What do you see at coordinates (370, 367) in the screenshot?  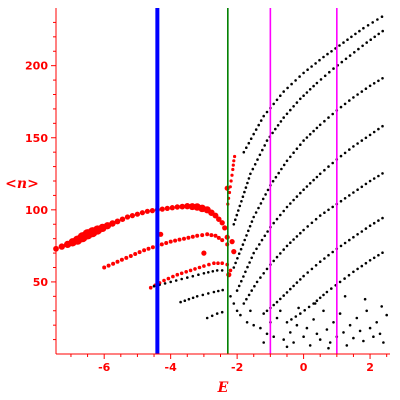 I see `x-tick-label: 2` at bounding box center [370, 367].